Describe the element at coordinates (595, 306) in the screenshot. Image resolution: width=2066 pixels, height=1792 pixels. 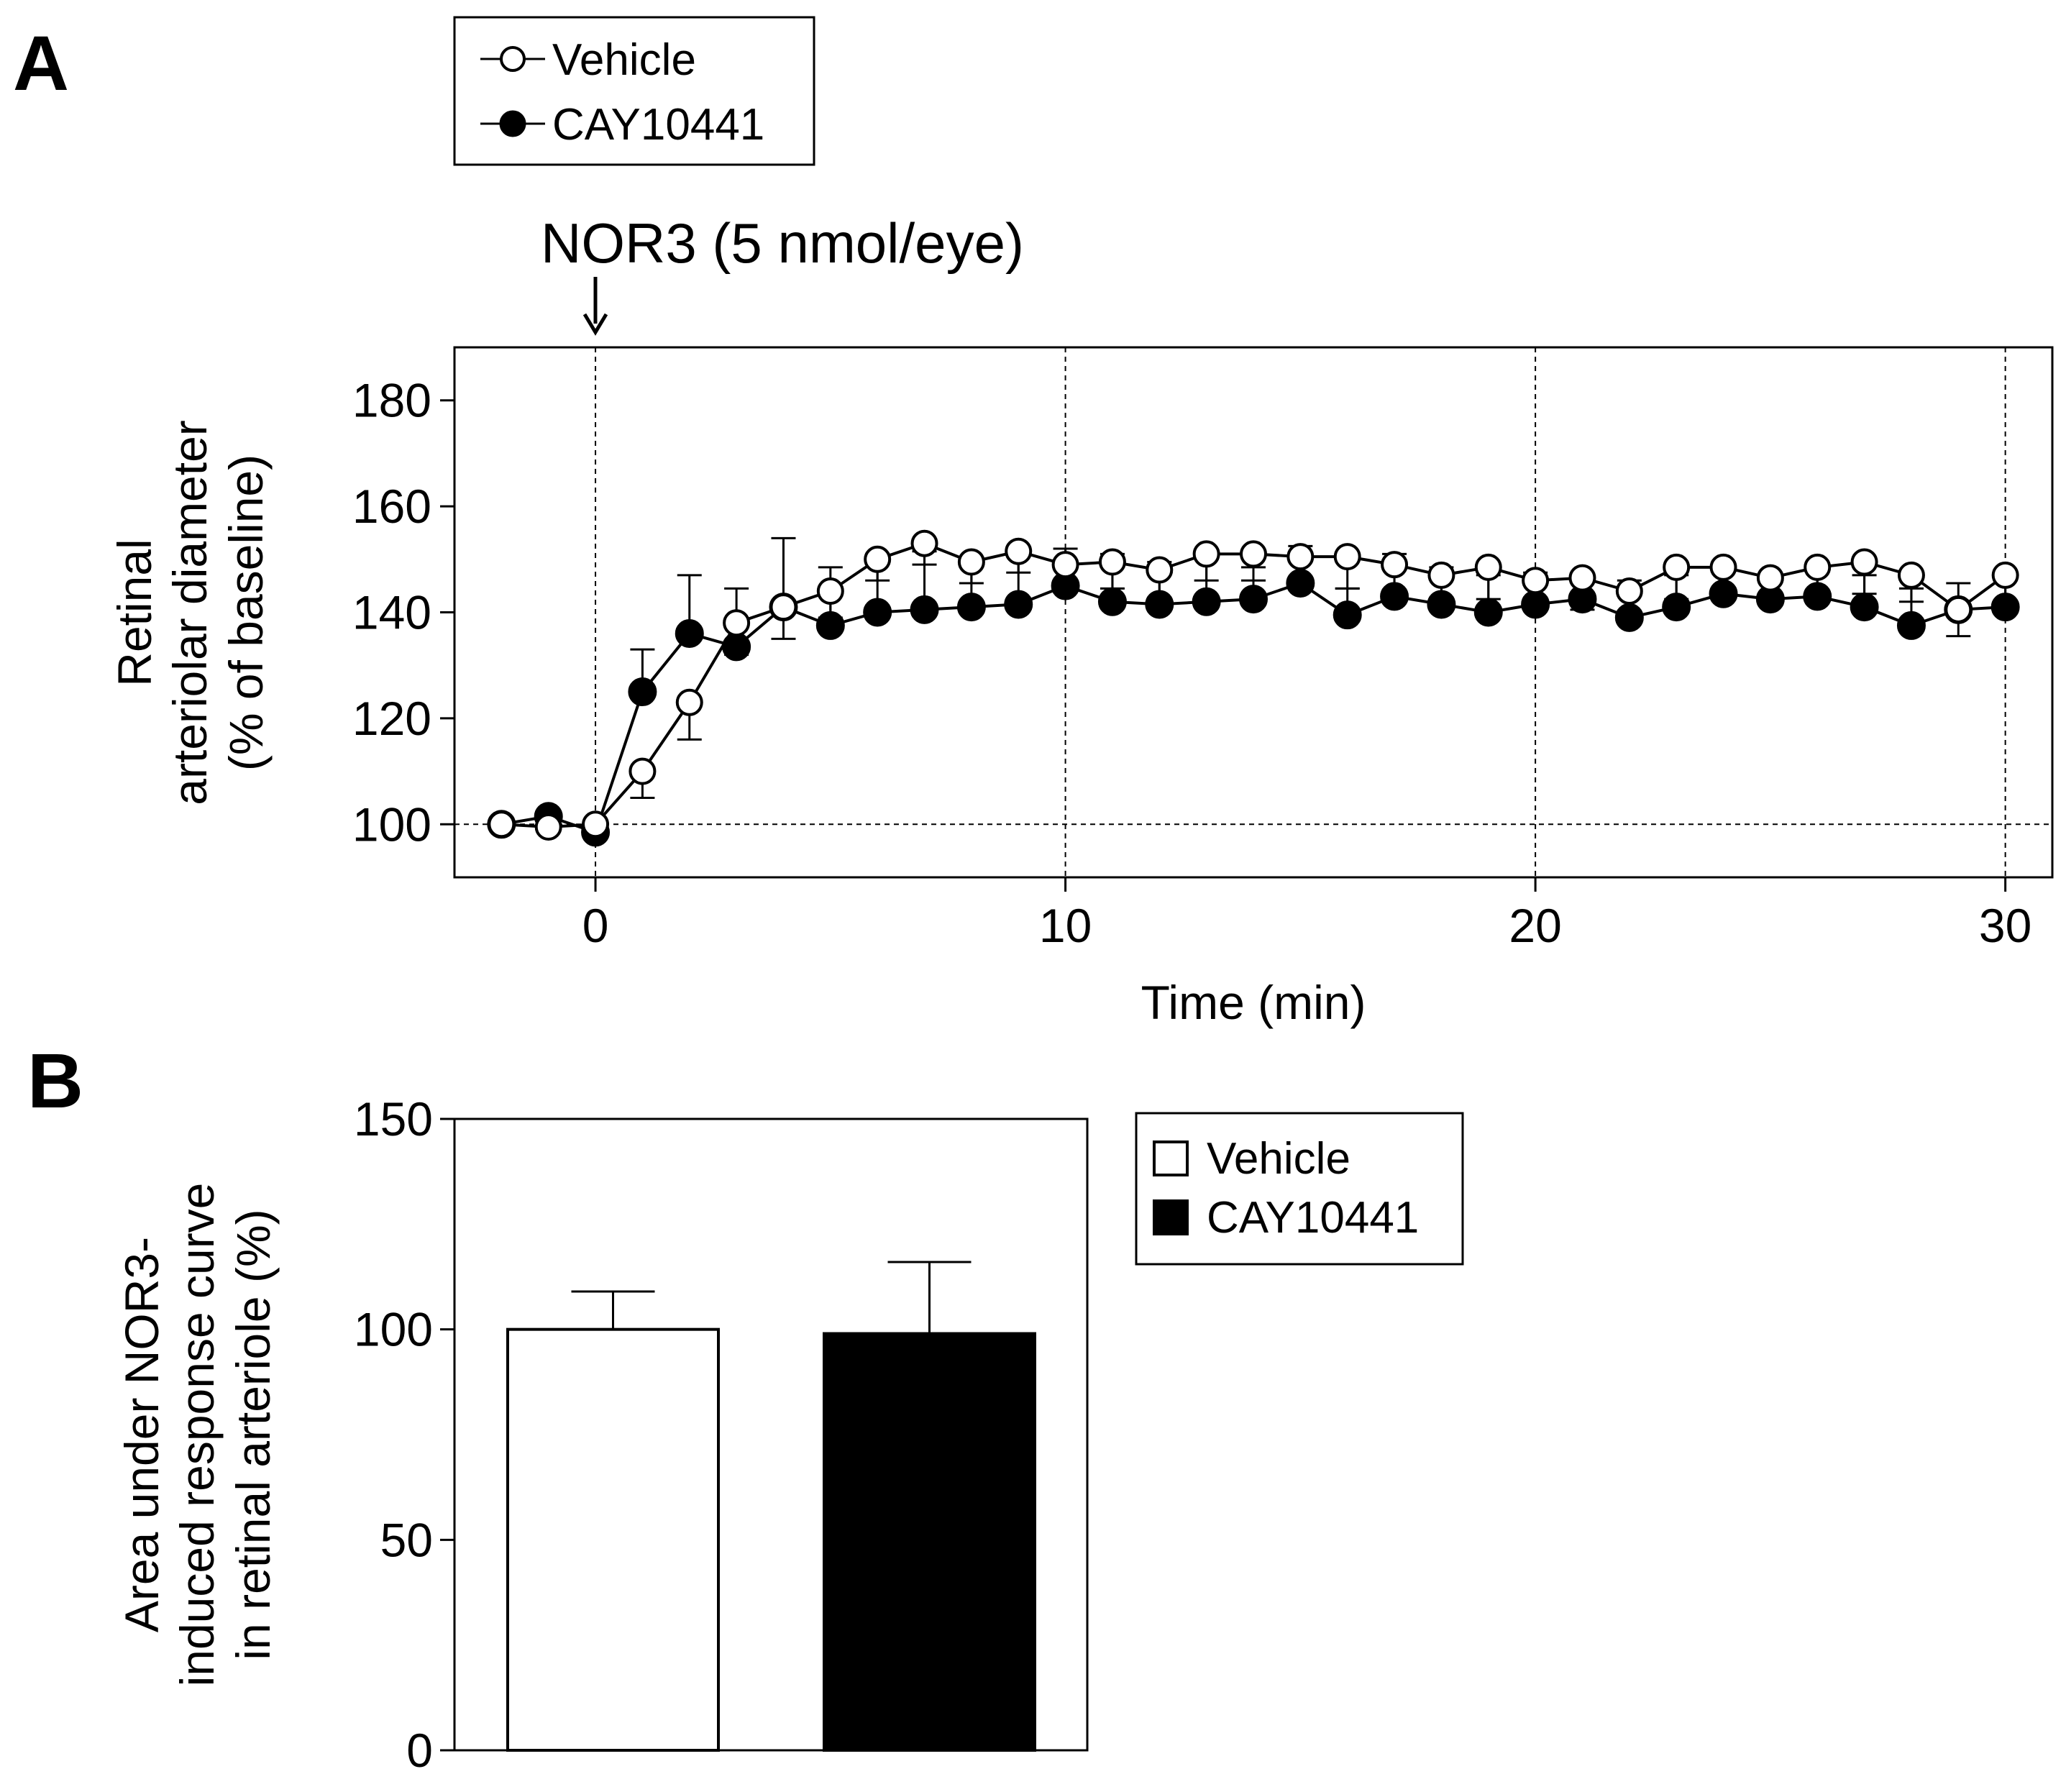
I see `chart-a-annotation-arrow` at that location.